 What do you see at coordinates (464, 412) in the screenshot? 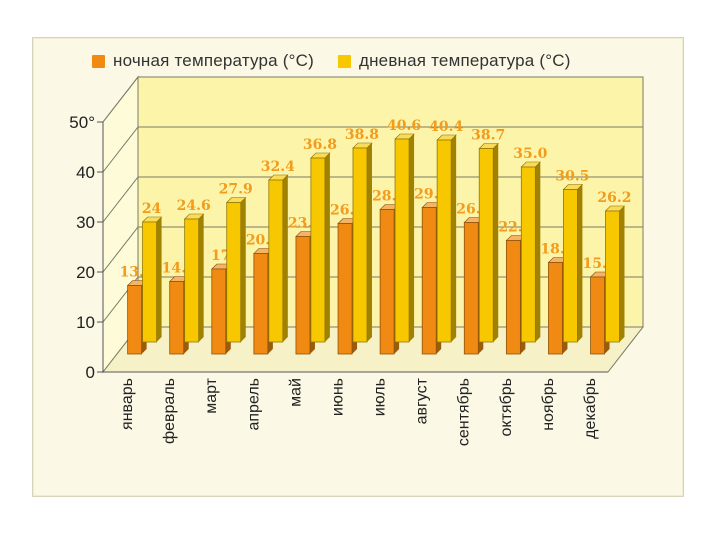
I see `x-tick-label: сентябрь` at bounding box center [464, 412].